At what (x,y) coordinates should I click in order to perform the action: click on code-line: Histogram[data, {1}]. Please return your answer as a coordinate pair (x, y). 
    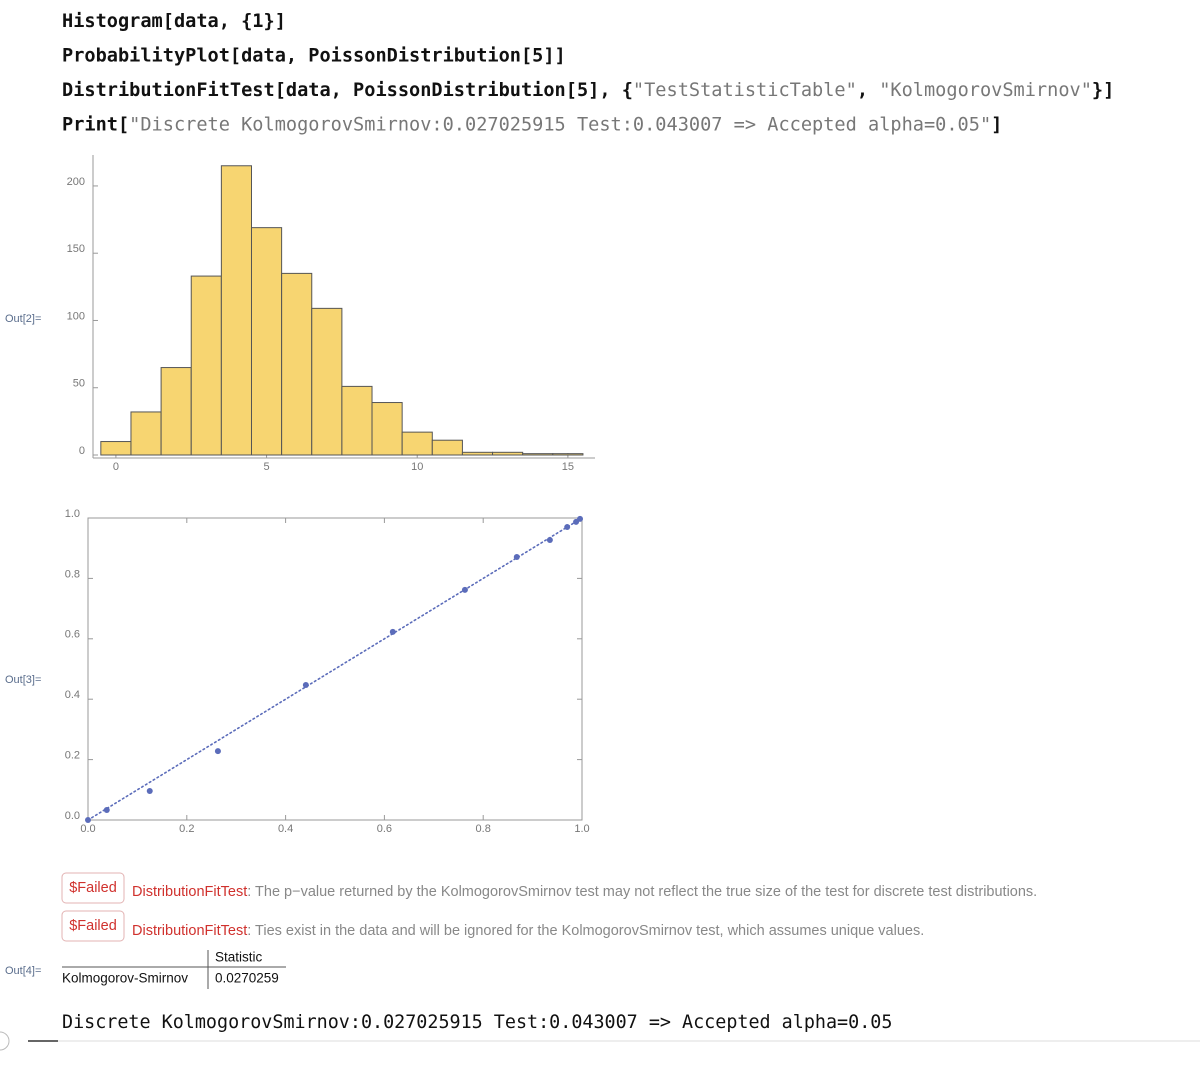
    Looking at the image, I should click on (174, 21).